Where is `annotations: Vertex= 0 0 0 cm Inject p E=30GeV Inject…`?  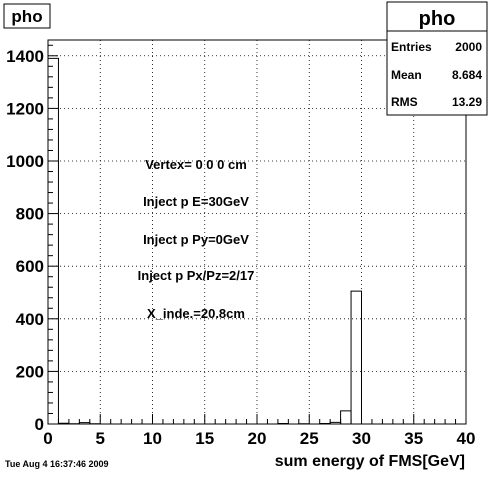
annotations: Vertex= 0 0 0 cm Inject p E=30GeV Inject… is located at coordinates (196, 239).